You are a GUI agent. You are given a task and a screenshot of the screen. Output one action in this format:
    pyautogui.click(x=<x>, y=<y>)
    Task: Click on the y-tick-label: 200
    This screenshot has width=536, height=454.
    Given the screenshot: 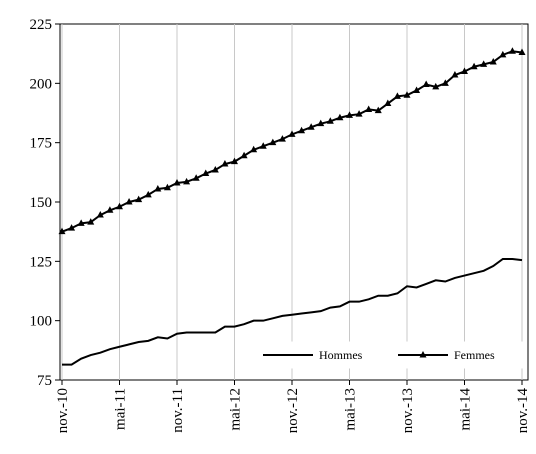 What is the action you would take?
    pyautogui.click(x=41, y=84)
    